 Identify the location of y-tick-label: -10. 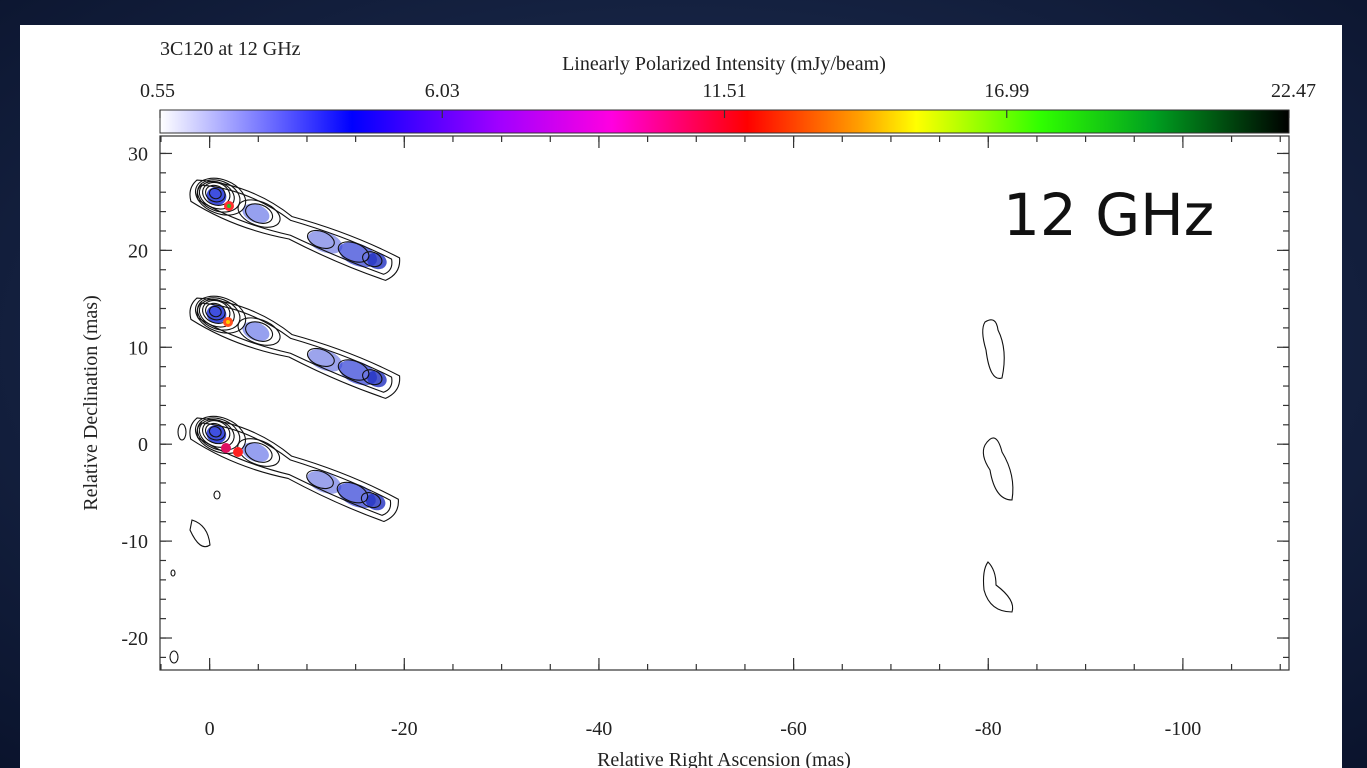
(134, 542).